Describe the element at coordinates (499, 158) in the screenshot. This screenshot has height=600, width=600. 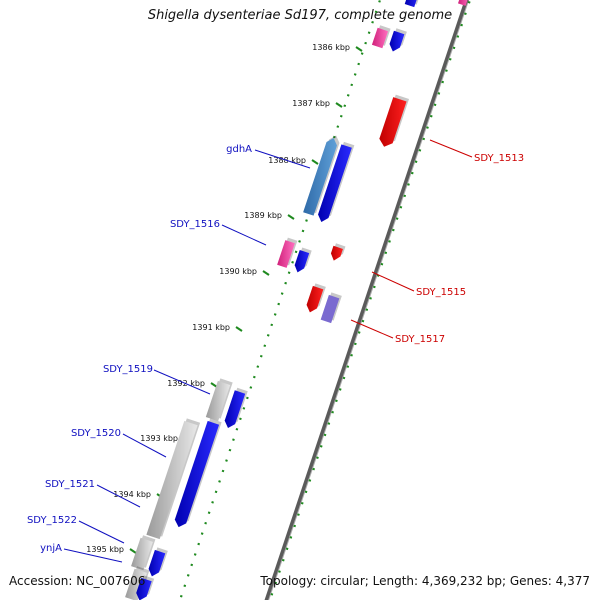
I see `gene-label: SDY_1513` at that location.